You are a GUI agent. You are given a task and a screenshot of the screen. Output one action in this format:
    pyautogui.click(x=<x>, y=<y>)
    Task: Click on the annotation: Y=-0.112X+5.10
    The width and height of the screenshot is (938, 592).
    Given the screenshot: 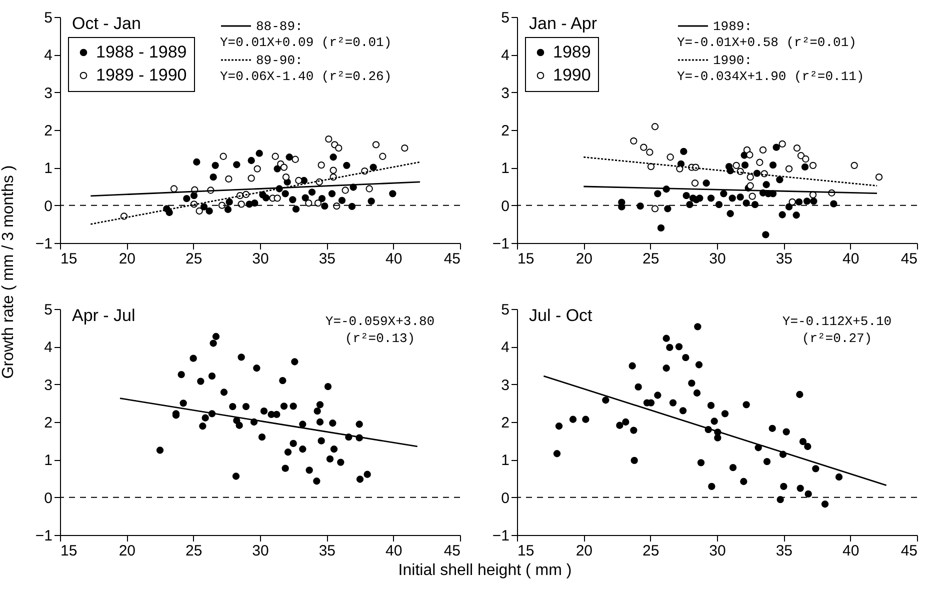 What is the action you would take?
    pyautogui.click(x=837, y=321)
    